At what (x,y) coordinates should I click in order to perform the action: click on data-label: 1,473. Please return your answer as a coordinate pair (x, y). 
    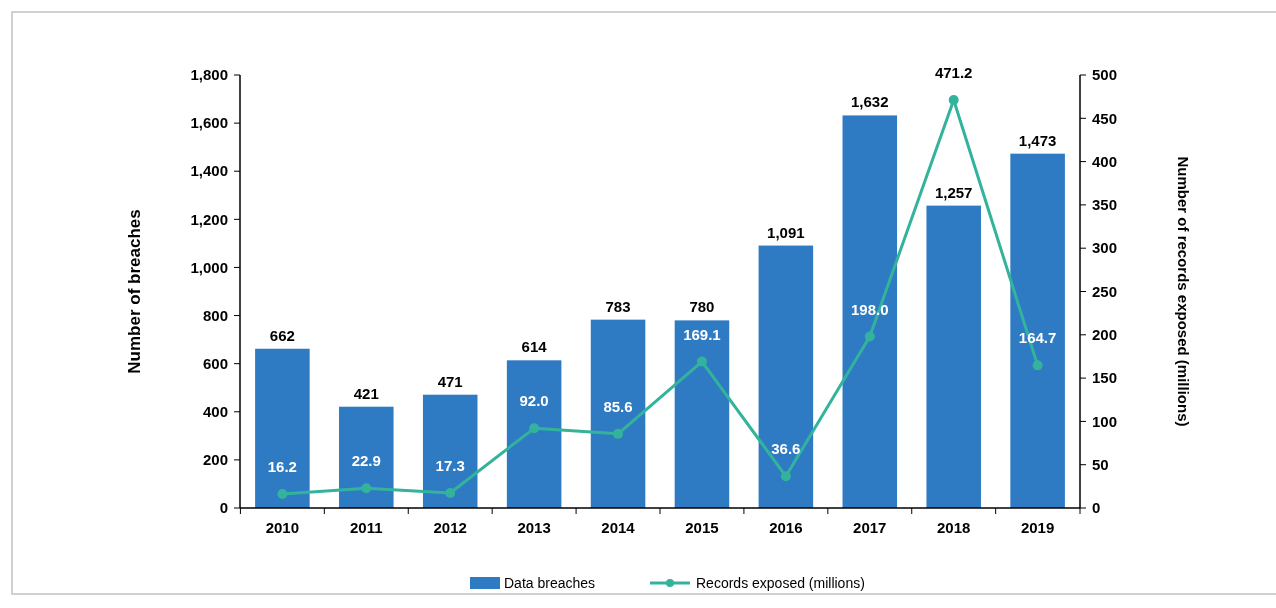
    Looking at the image, I should click on (1037, 140).